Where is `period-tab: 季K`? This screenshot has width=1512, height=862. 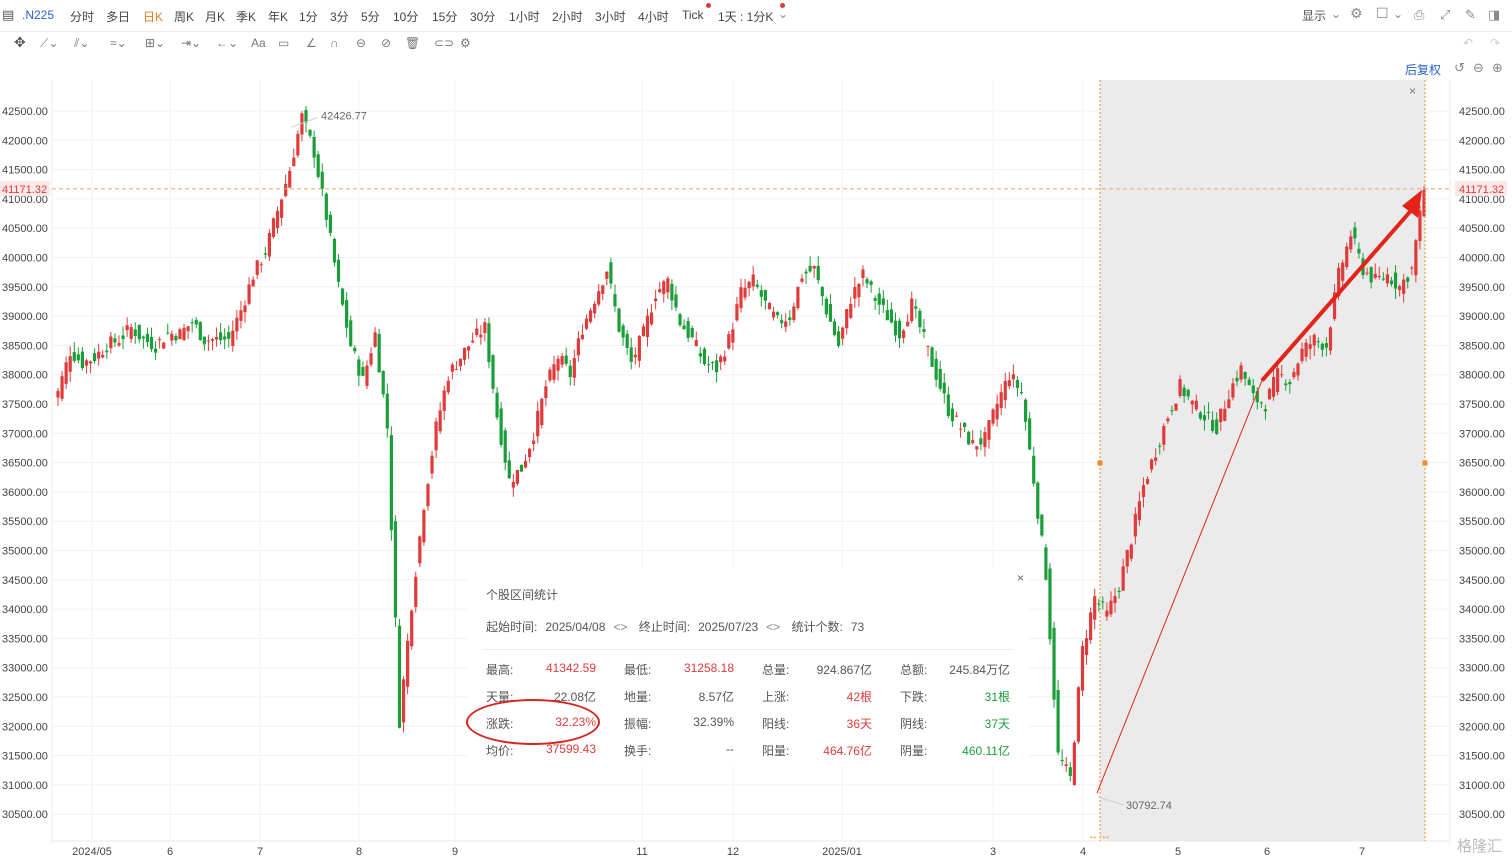 period-tab: 季K is located at coordinates (246, 17).